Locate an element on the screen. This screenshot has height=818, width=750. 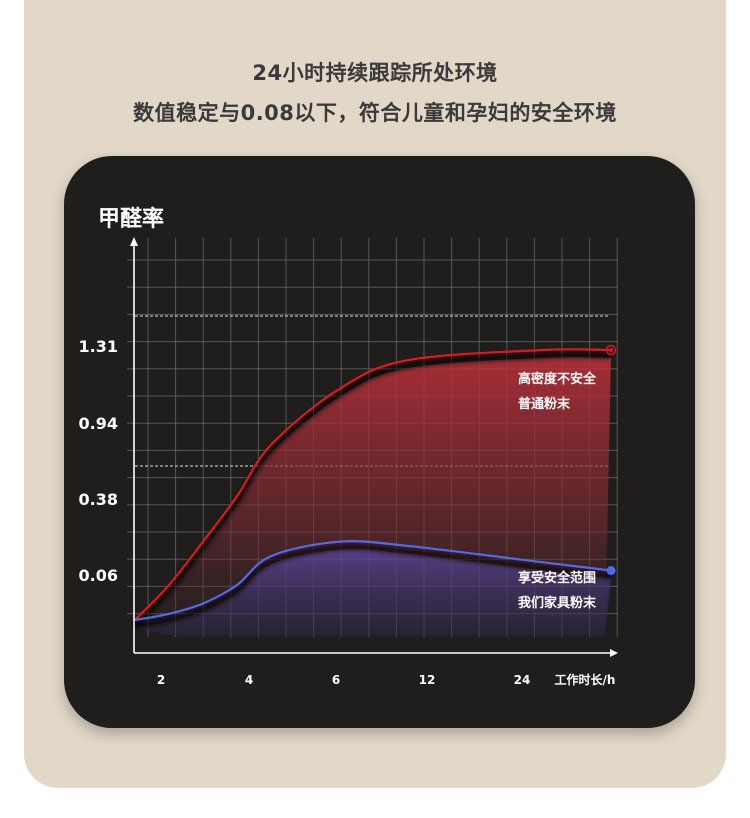
series-red-end-marker-dot is located at coordinates (611, 350).